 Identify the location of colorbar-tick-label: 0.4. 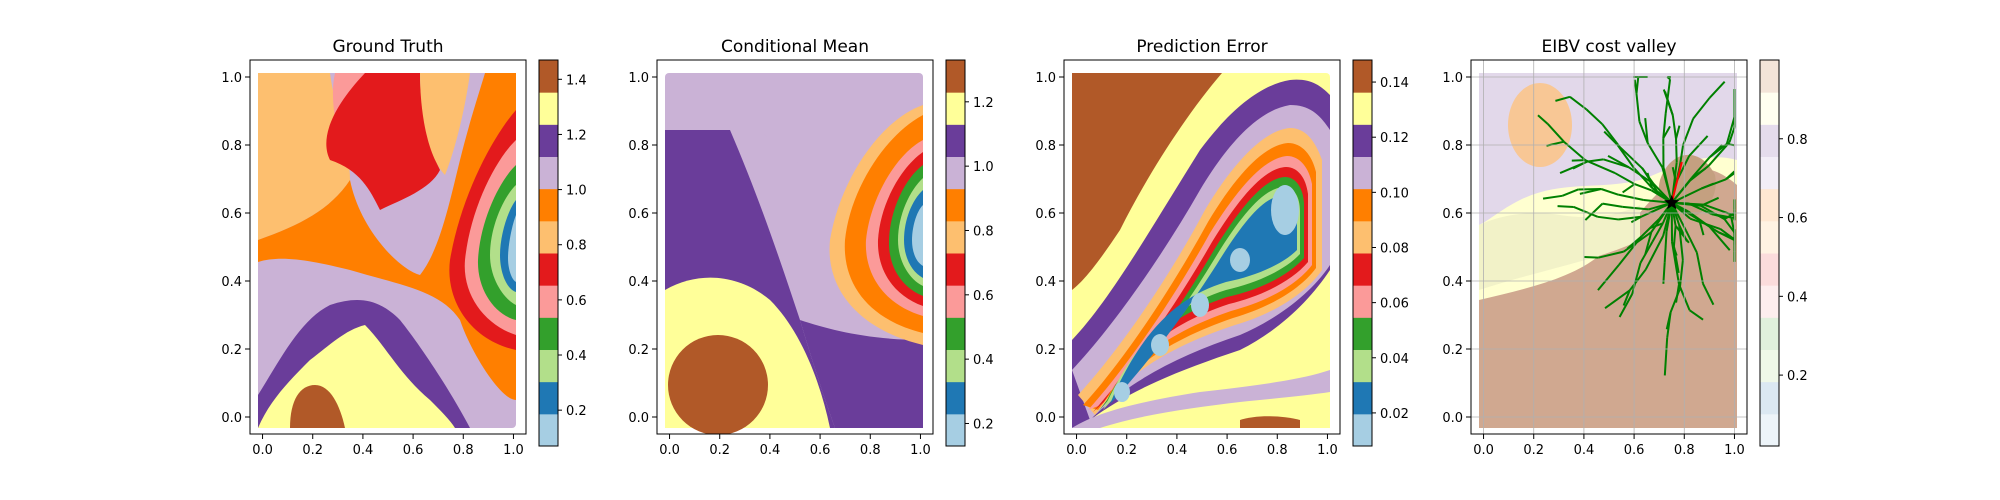
(983, 360).